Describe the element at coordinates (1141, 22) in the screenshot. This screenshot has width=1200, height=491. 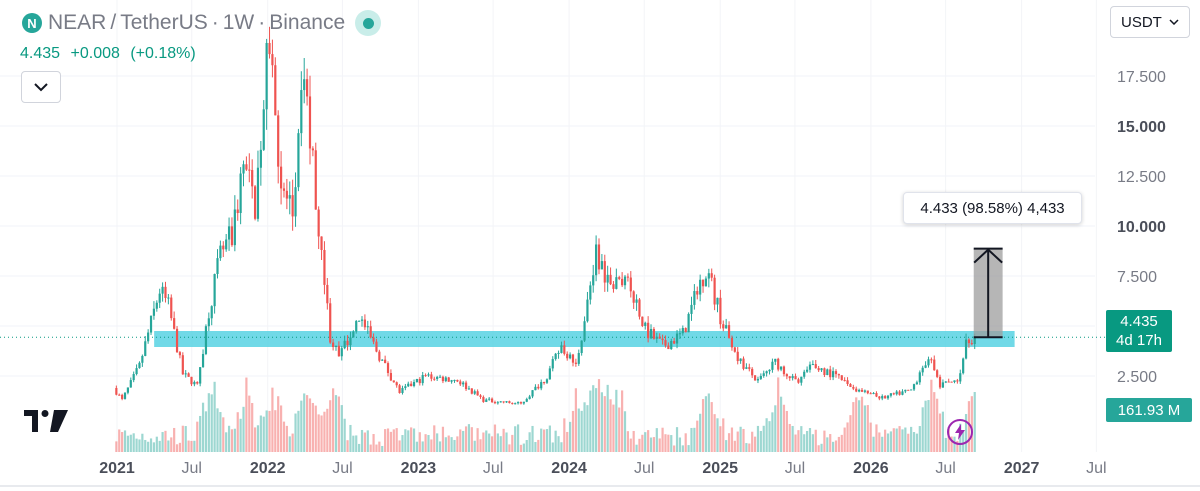
I see `currency-value: USDT` at that location.